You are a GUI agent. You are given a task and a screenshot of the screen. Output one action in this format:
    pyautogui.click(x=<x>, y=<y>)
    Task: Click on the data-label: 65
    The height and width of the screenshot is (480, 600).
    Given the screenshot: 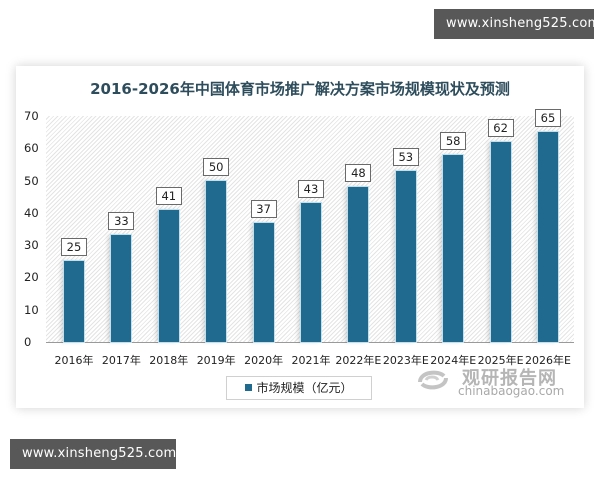 What is the action you would take?
    pyautogui.click(x=548, y=118)
    